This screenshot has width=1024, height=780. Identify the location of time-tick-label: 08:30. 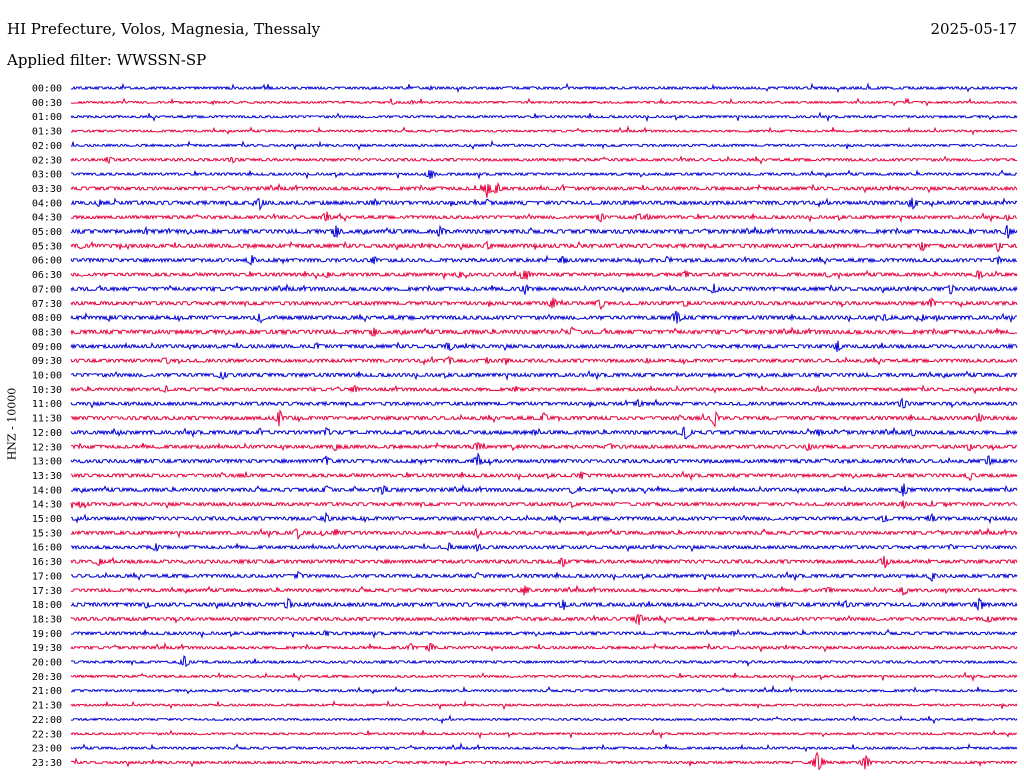
(47, 332).